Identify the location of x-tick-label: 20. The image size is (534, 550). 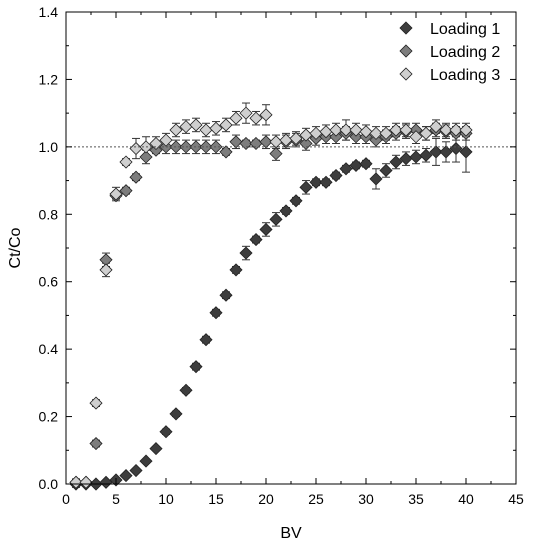
(266, 499).